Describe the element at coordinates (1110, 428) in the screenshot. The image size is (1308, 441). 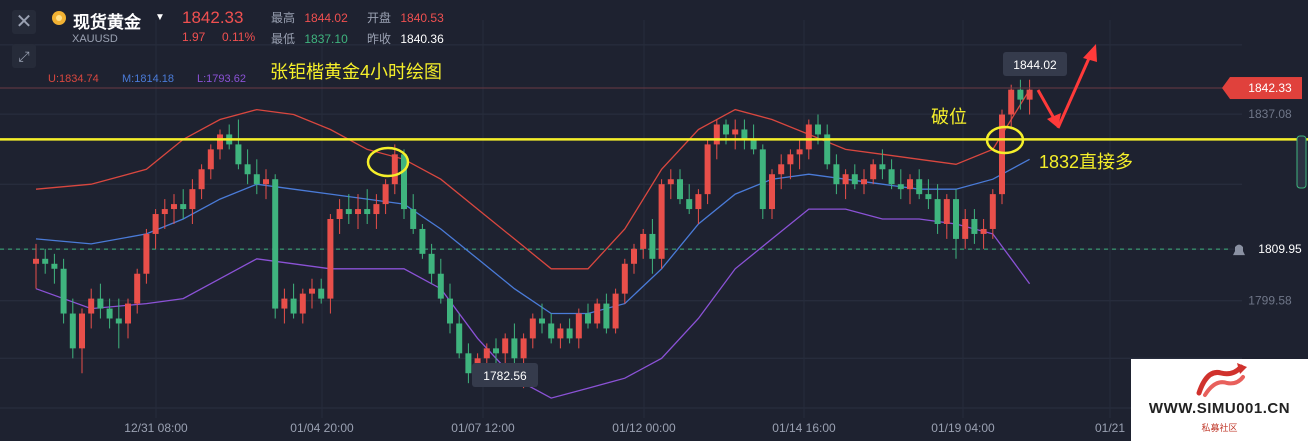
I see `x-tick-label: 01/21` at that location.